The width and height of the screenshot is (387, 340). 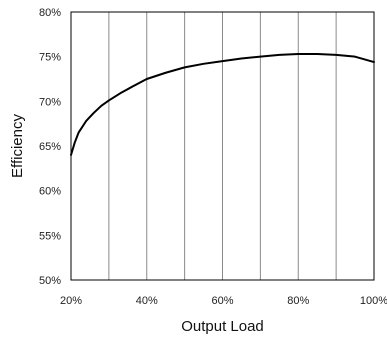 I want to click on y-tick-label: 75%, so click(x=50, y=58).